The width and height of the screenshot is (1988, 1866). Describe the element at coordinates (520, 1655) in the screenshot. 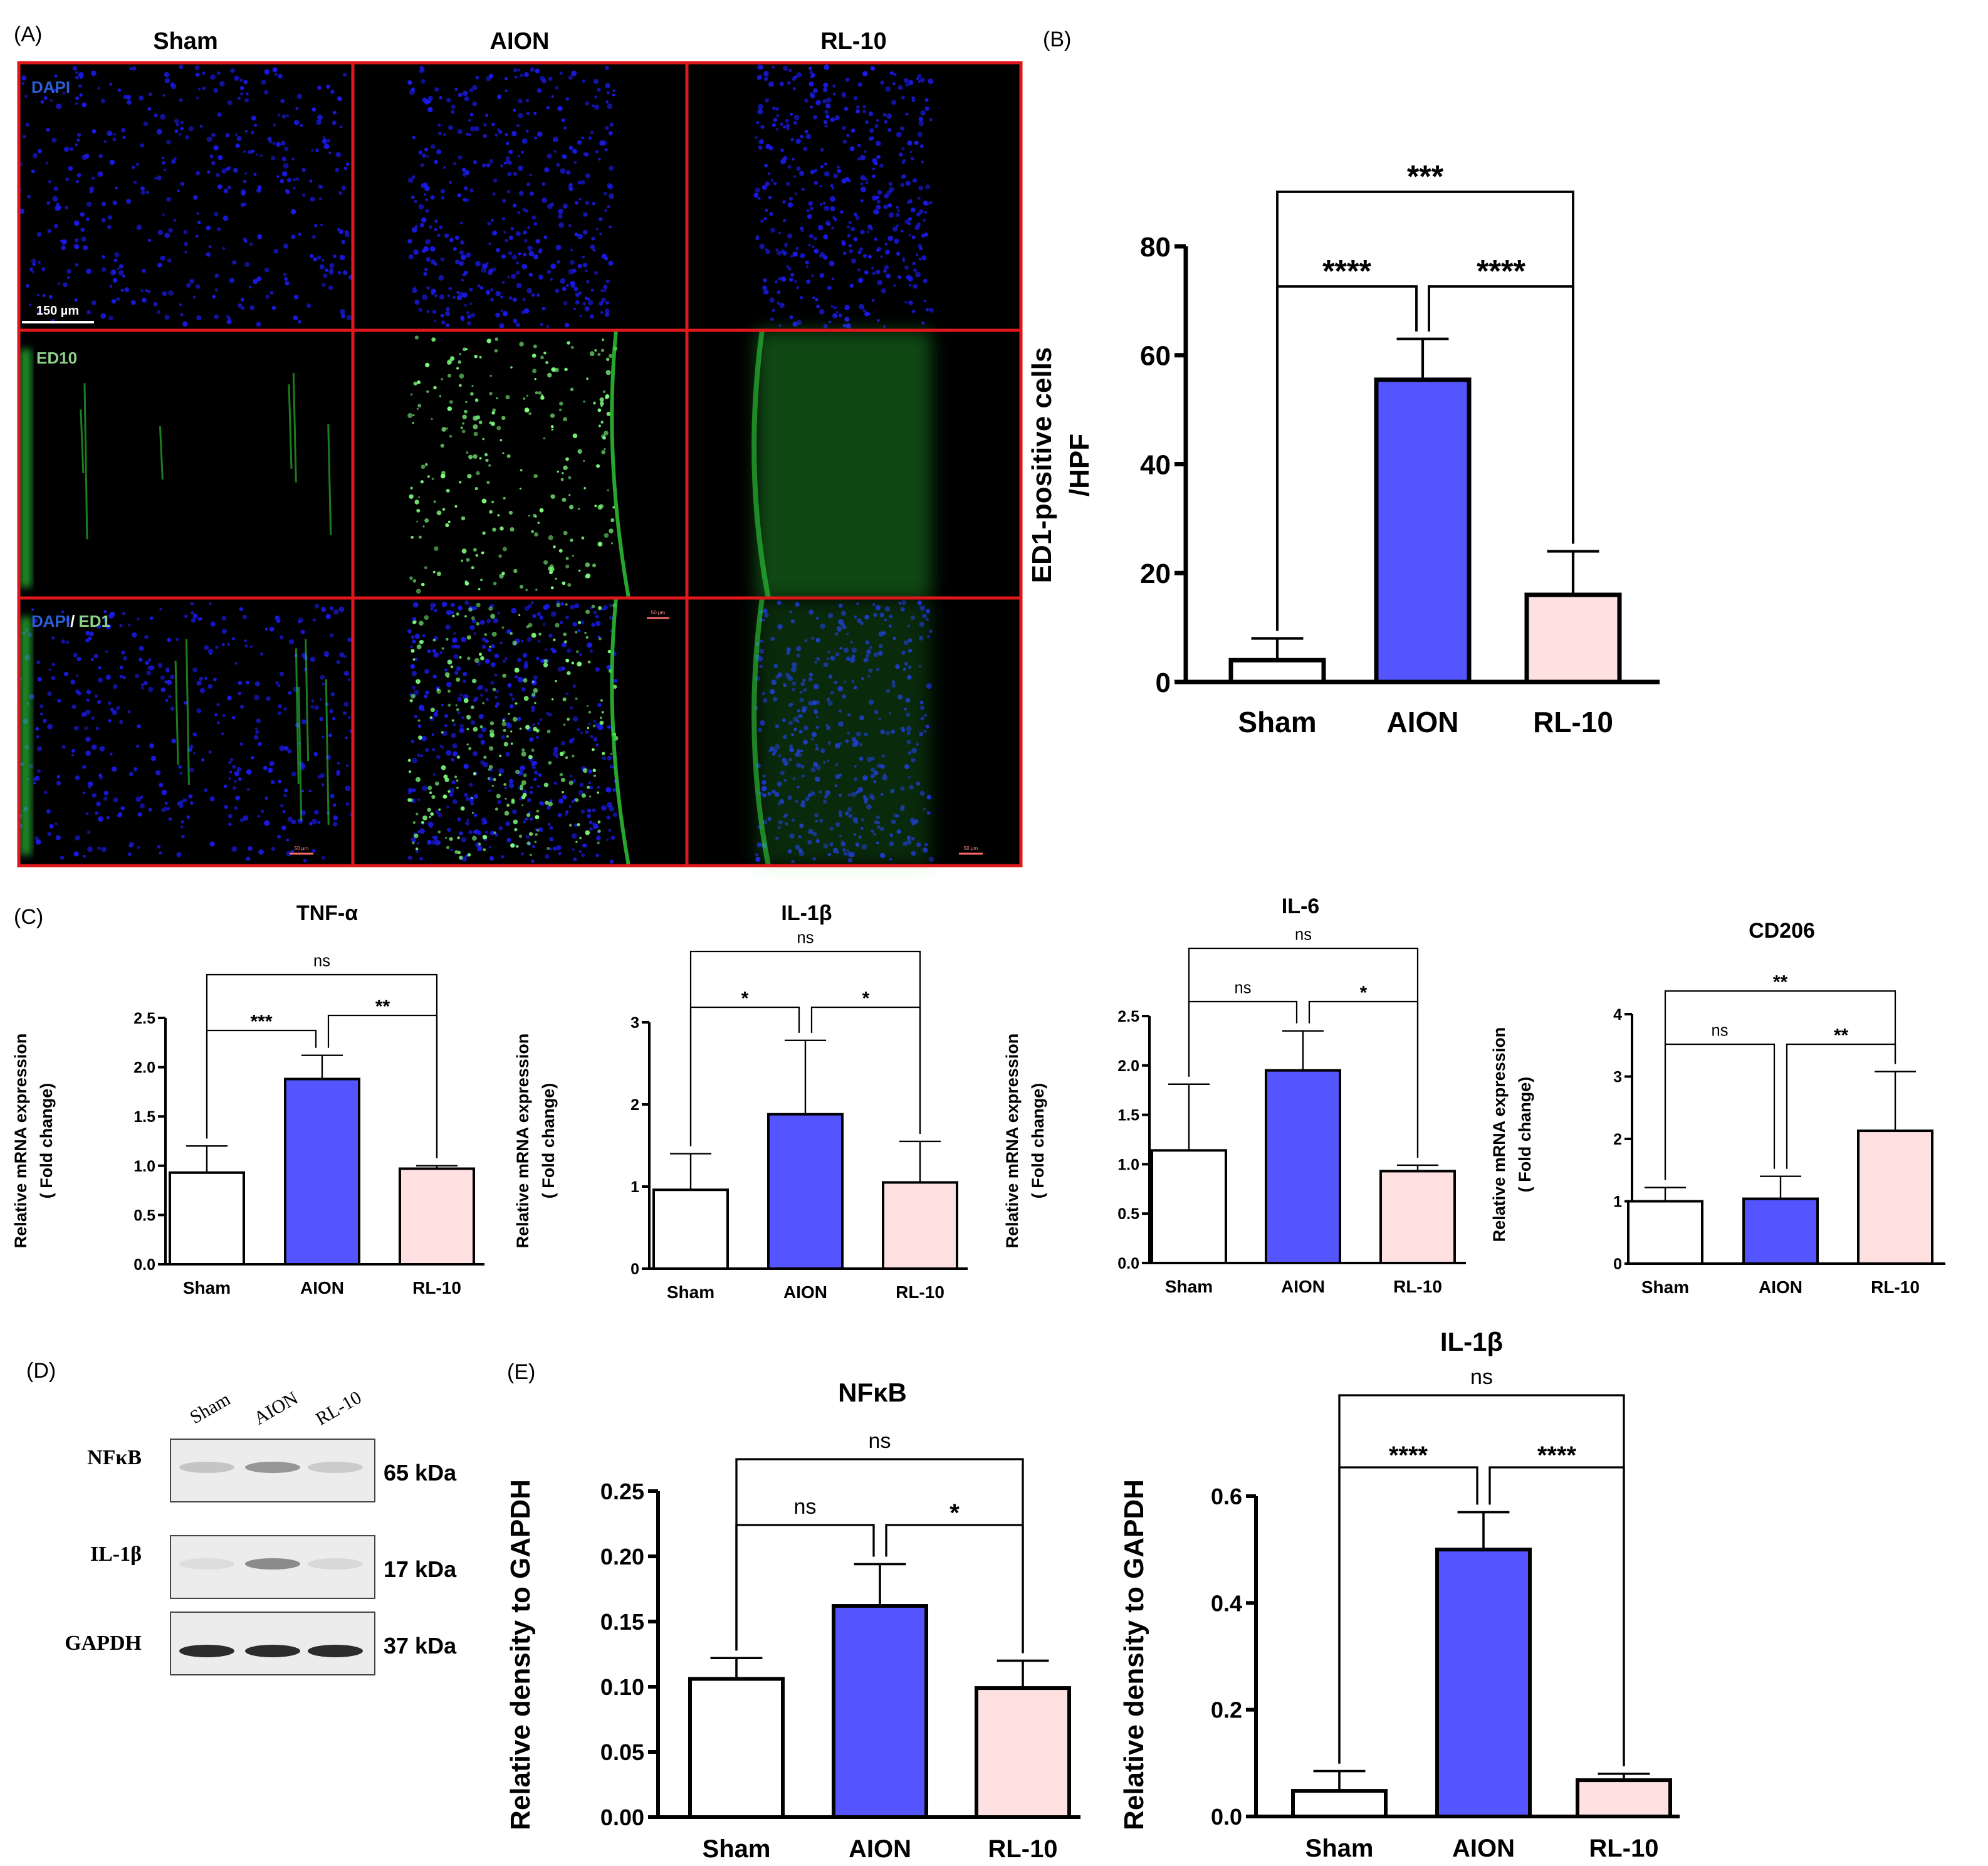

I see `y-axis-label: Relative density to GAPDH` at that location.